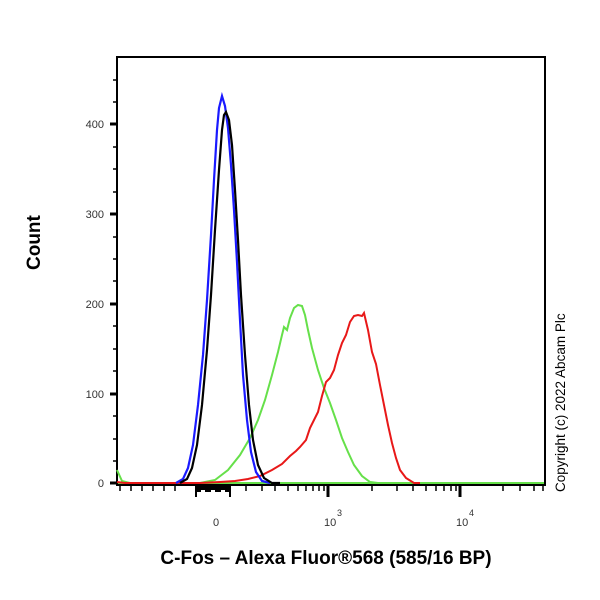 This screenshot has height=600, width=600. I want to click on x-tick-1e4-exp: 4, so click(471, 513).